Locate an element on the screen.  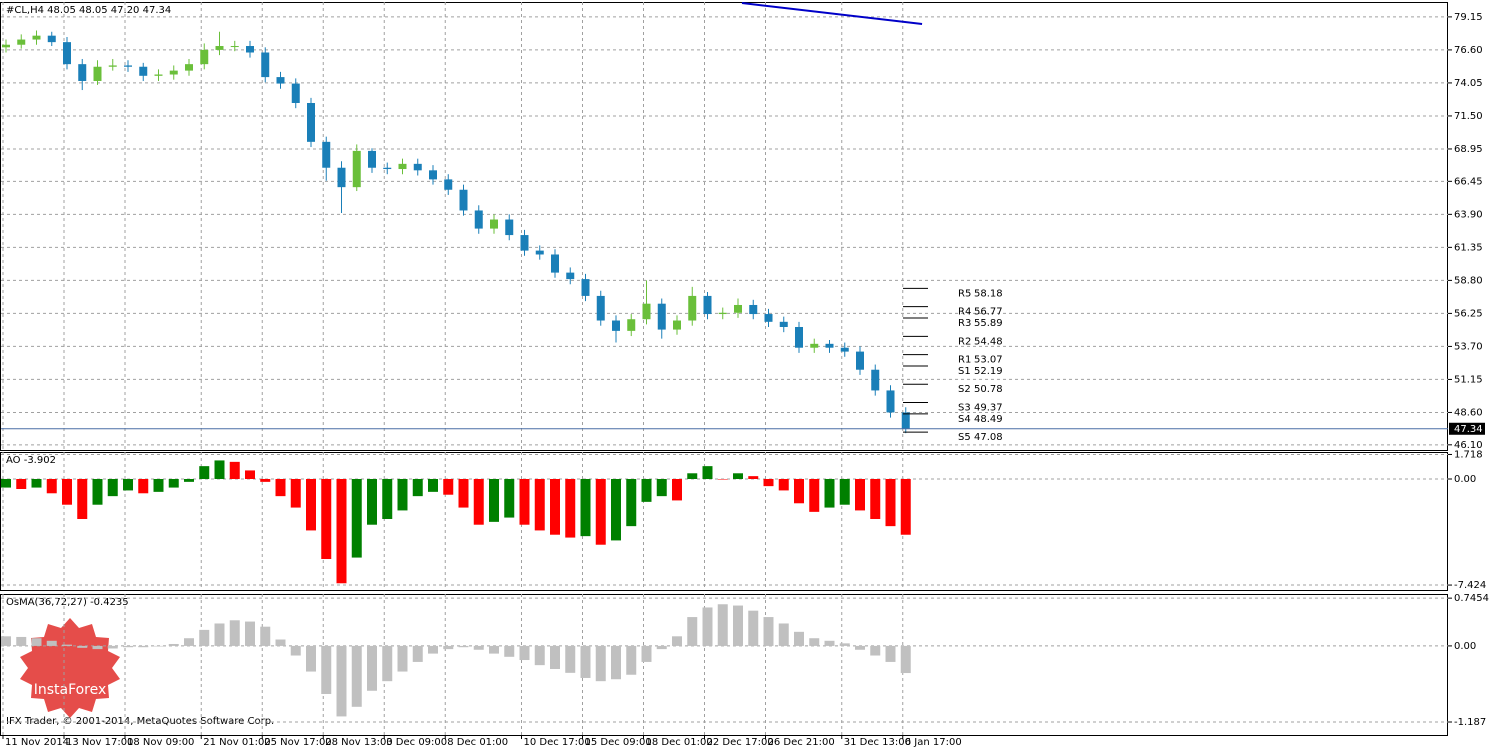
y-tick-label: 48.60 is located at coordinates (1468, 412).